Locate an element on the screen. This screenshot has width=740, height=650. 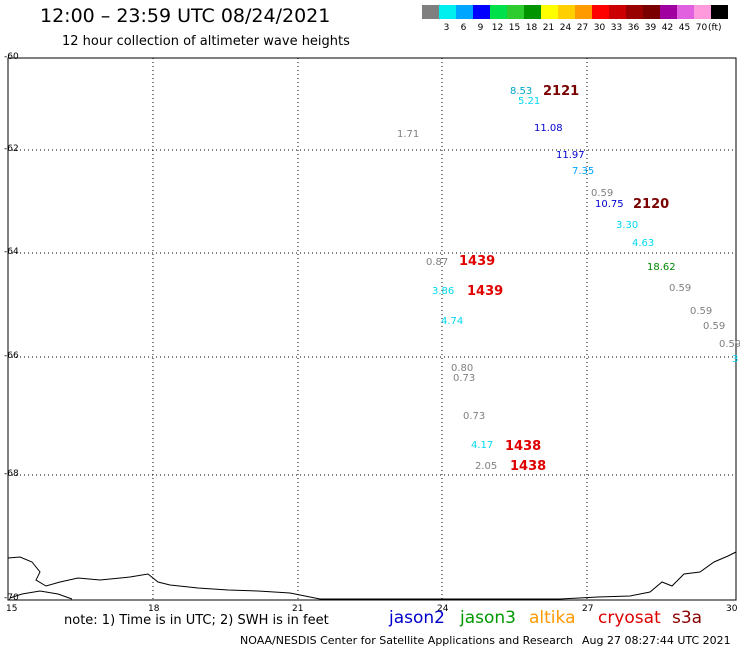
swh-observation: 1.71 is located at coordinates (408, 134).